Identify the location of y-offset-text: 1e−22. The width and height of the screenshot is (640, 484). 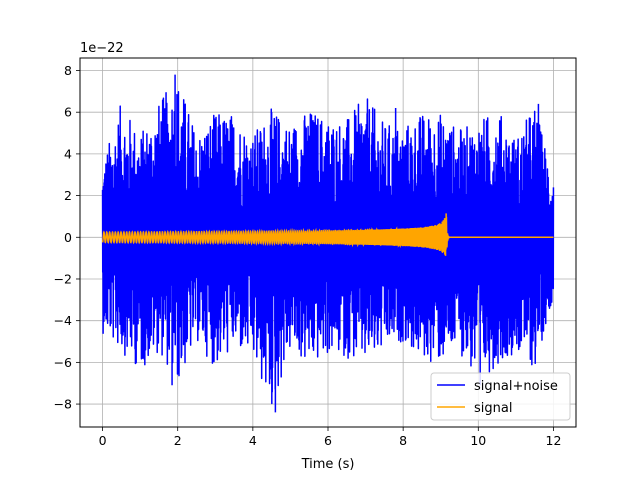
(102, 48).